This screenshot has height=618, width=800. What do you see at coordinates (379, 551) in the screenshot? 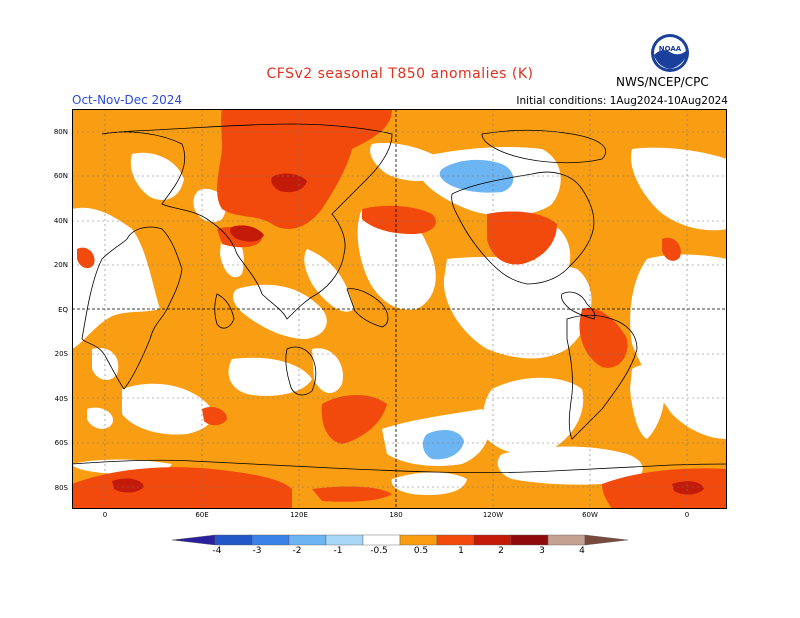
I see `colorbar-label: -0.5` at bounding box center [379, 551].